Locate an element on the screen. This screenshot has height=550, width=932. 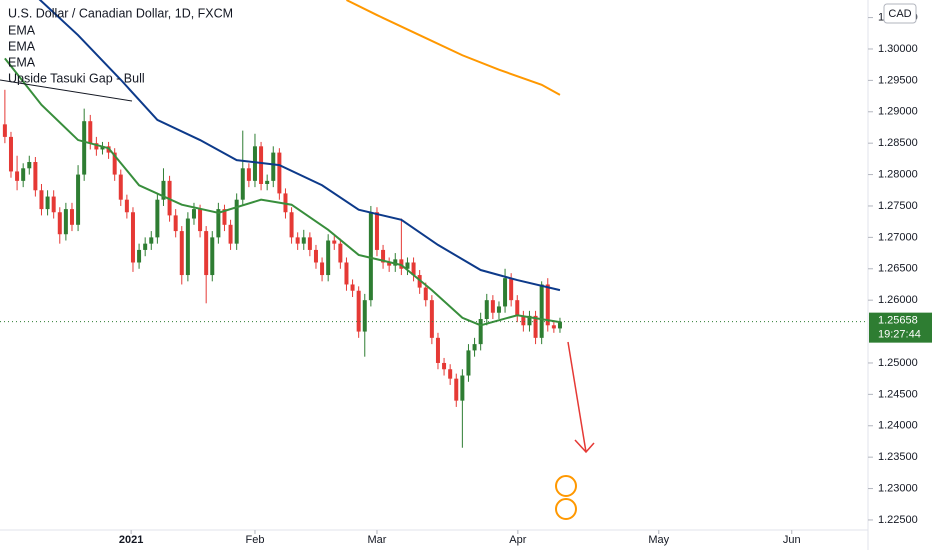
y-tick-label: 1.28500 is located at coordinates (898, 143).